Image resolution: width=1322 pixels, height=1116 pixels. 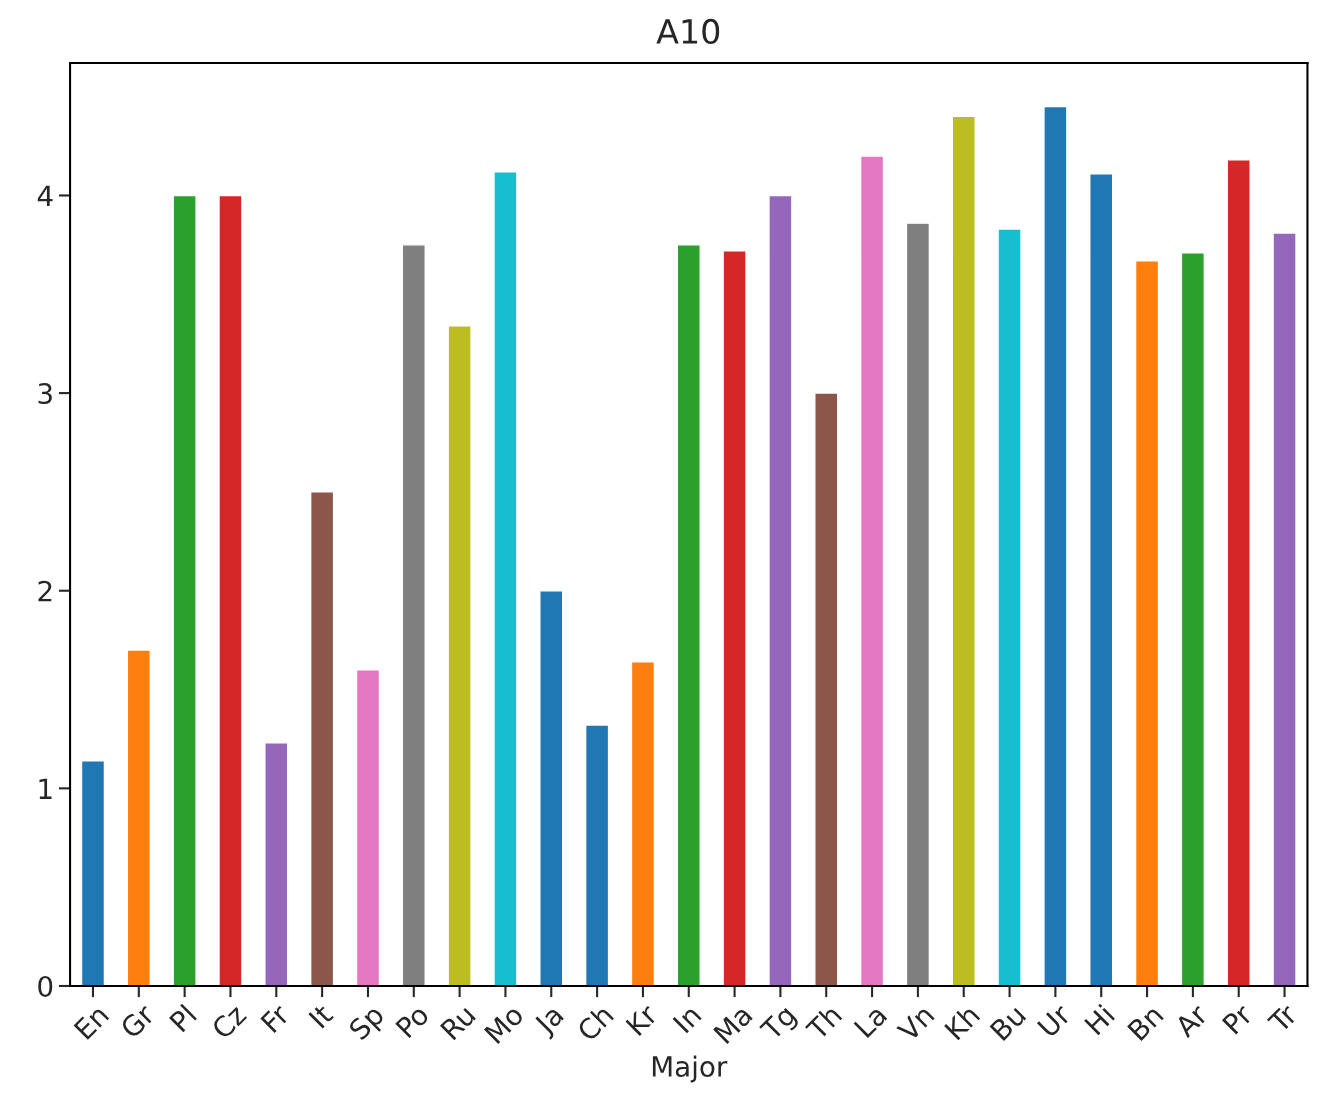 I want to click on x-tick-label: Pl, so click(x=182, y=1018).